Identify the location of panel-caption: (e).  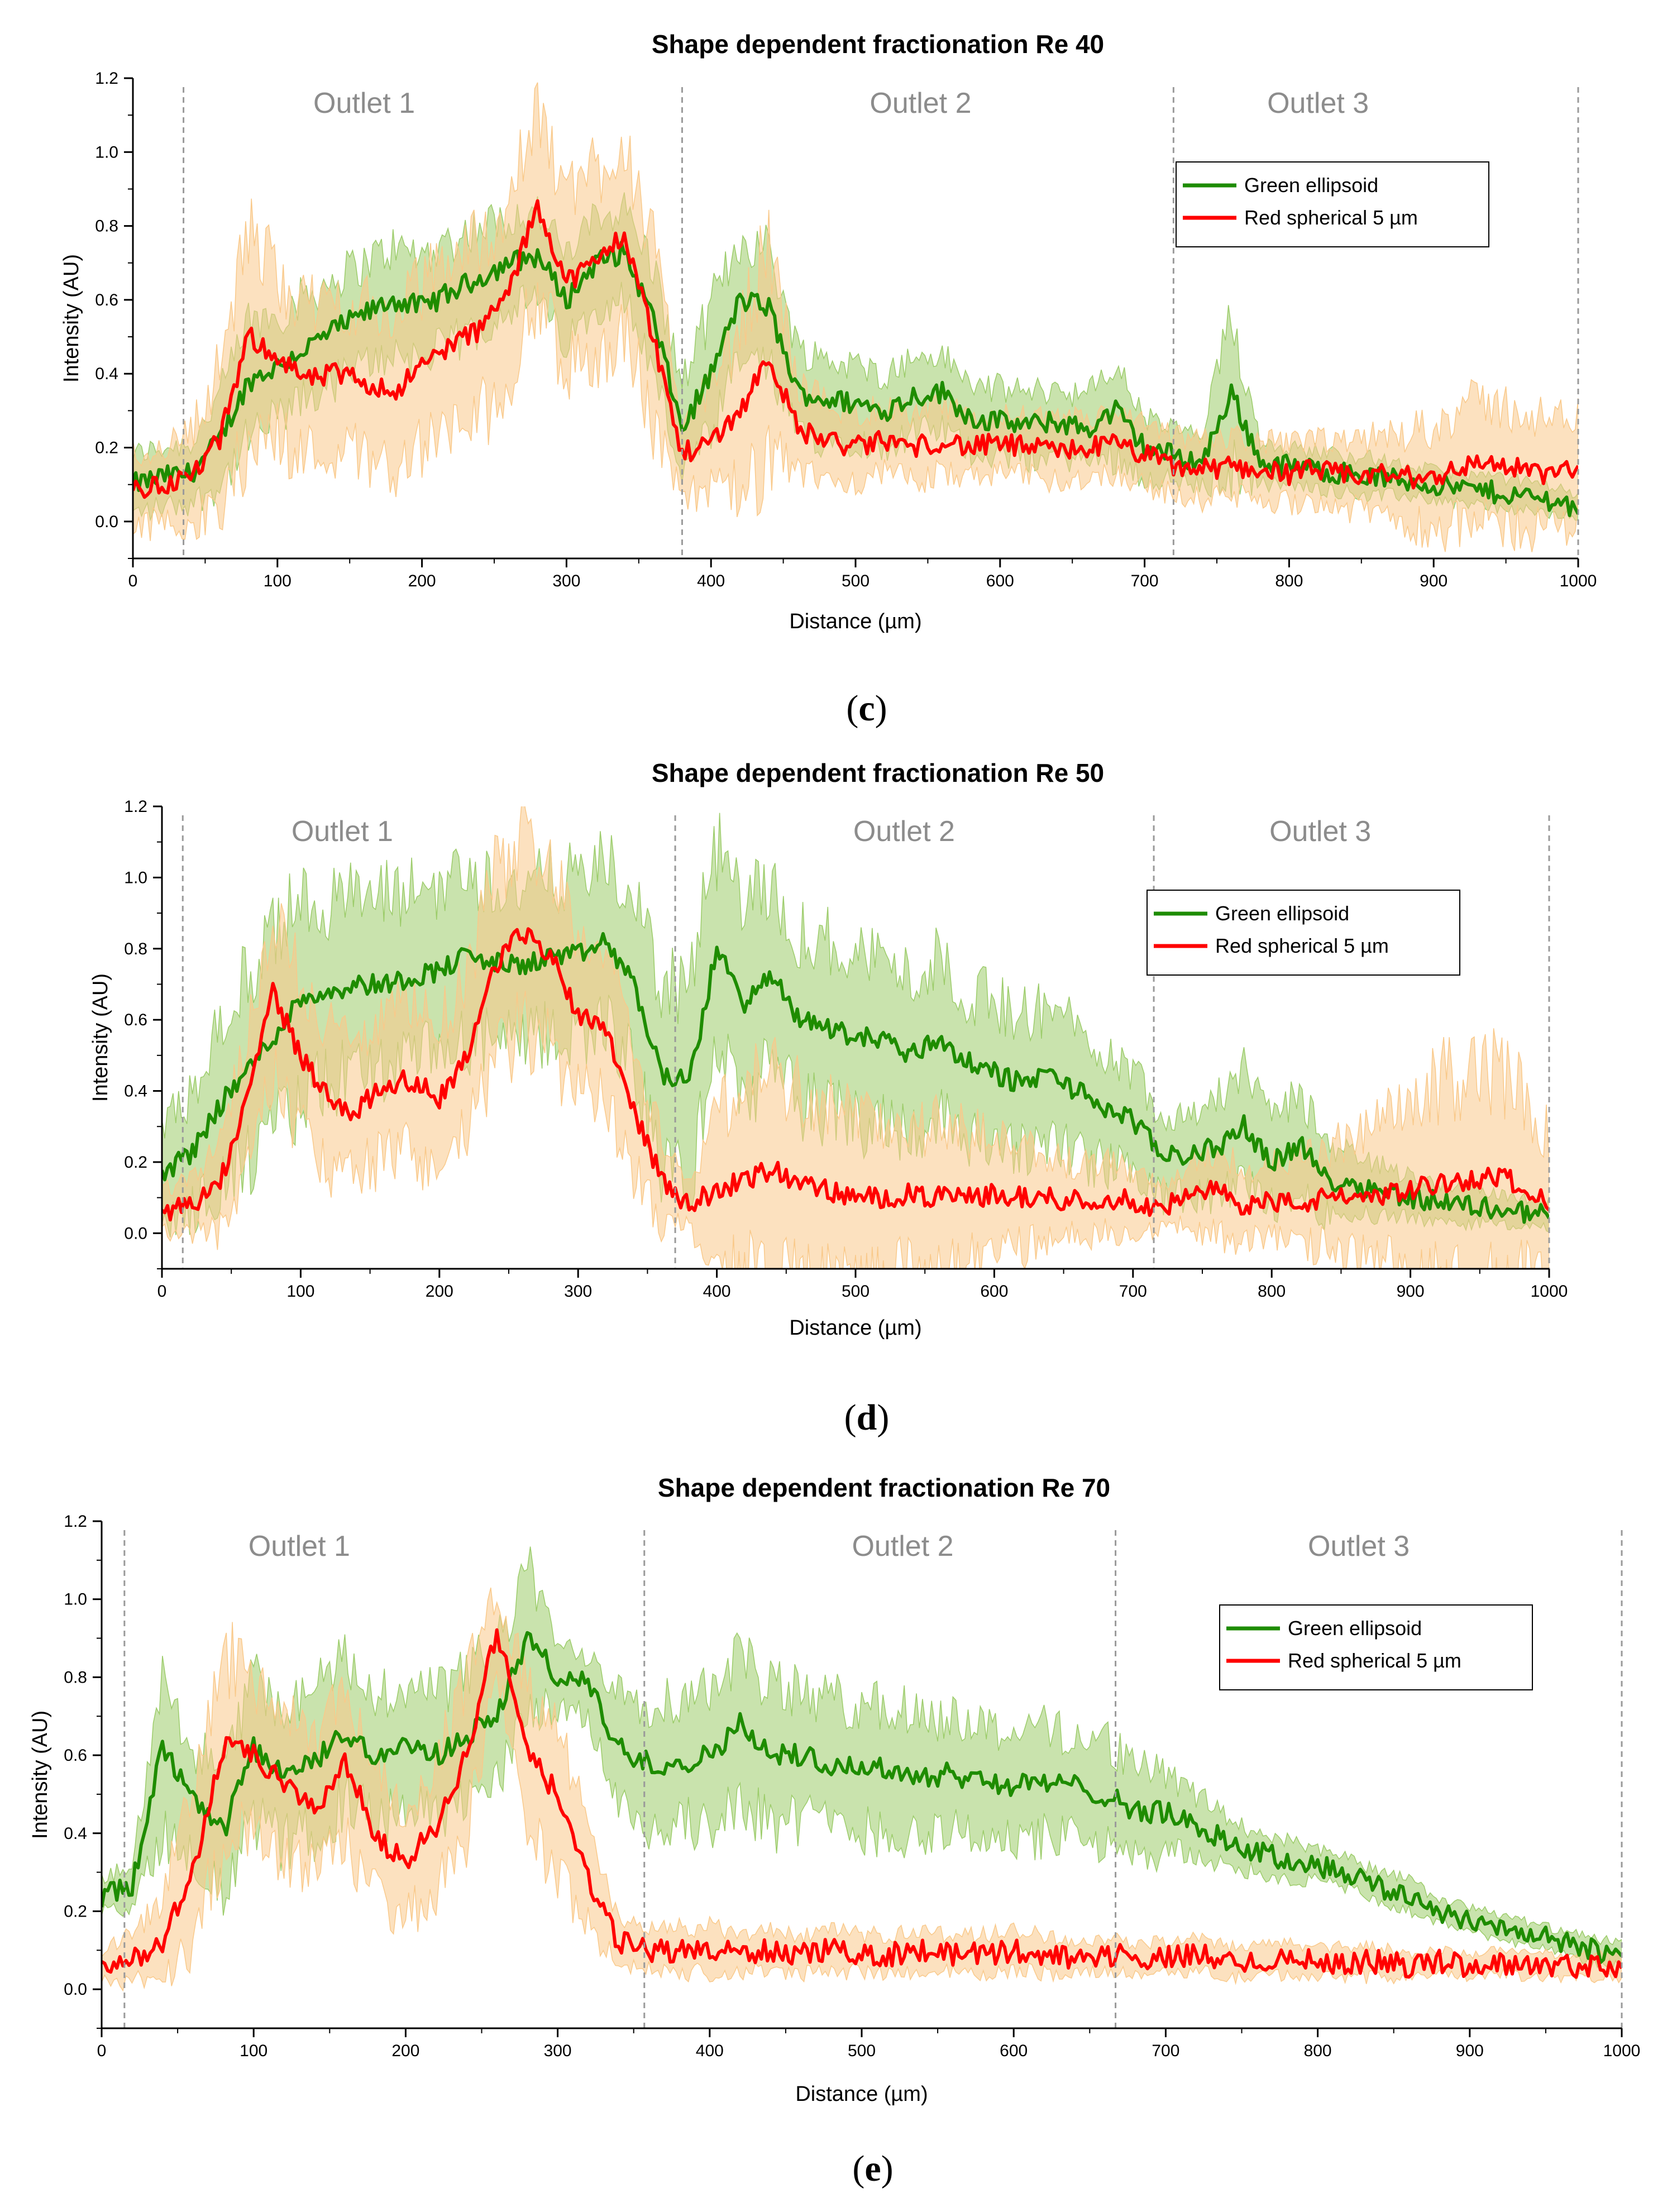
(872, 2168).